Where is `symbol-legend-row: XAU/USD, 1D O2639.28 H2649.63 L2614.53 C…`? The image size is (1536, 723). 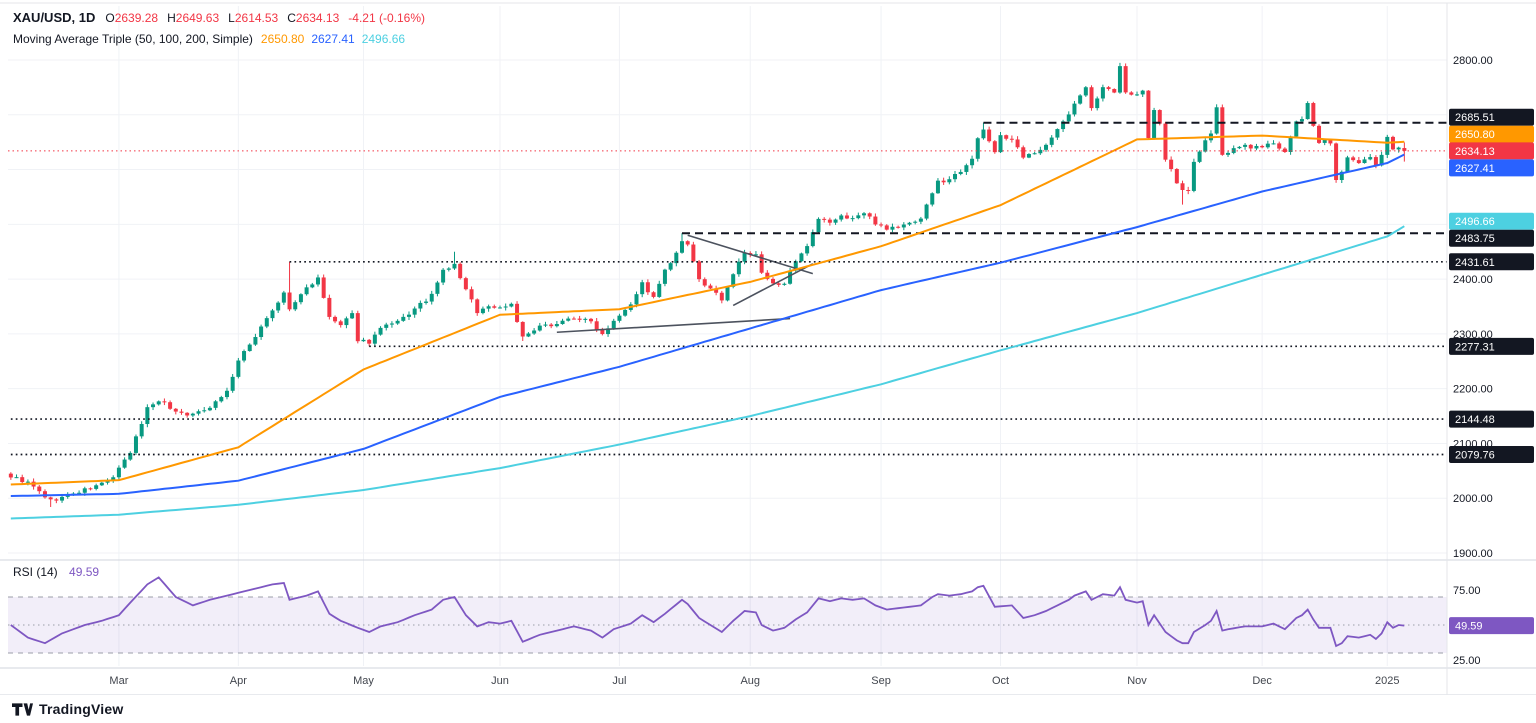 symbol-legend-row: XAU/USD, 1D O2639.28 H2649.63 L2614.53 C… is located at coordinates (219, 17).